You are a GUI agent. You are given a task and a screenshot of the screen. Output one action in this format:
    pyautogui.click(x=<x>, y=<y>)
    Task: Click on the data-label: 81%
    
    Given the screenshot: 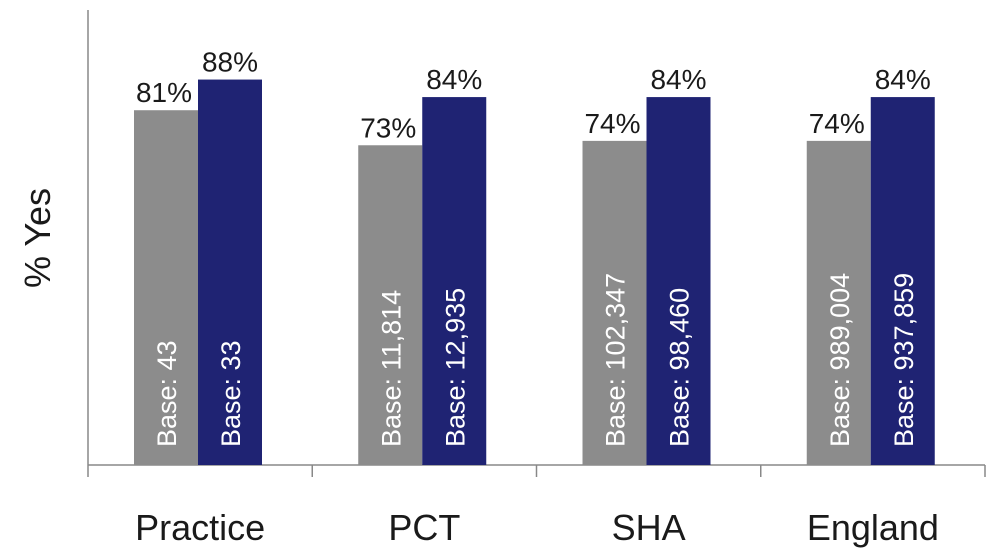 What is the action you would take?
    pyautogui.click(x=164, y=92)
    